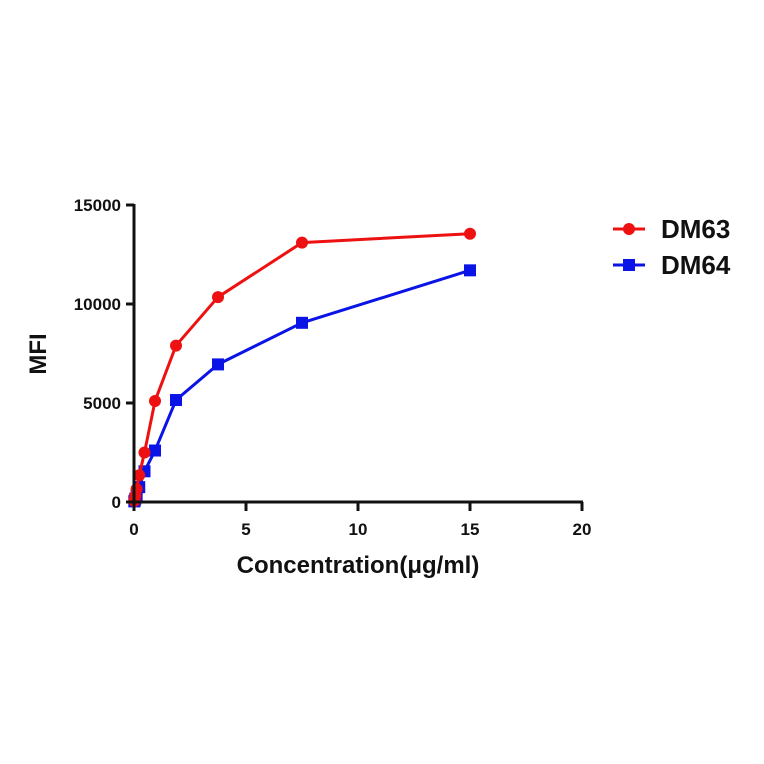  Describe the element at coordinates (116, 502) in the screenshot. I see `y-tick-label: 0` at that location.